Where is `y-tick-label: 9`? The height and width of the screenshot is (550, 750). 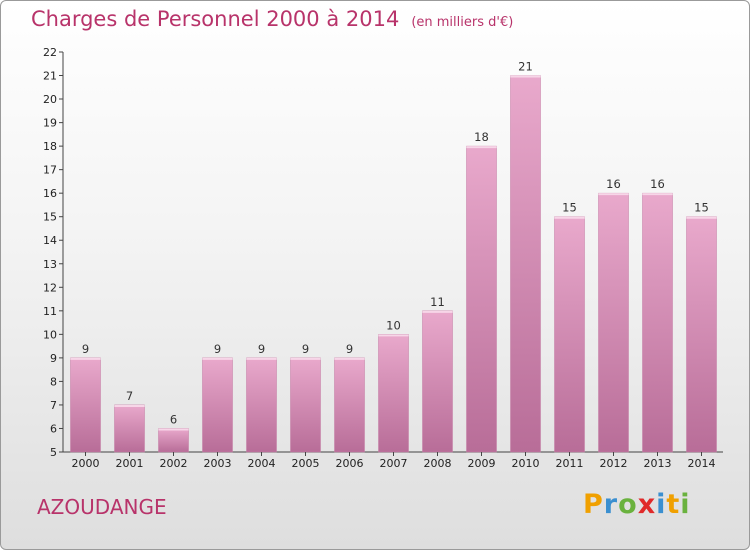
y-tick-label: 9 is located at coordinates (53, 358).